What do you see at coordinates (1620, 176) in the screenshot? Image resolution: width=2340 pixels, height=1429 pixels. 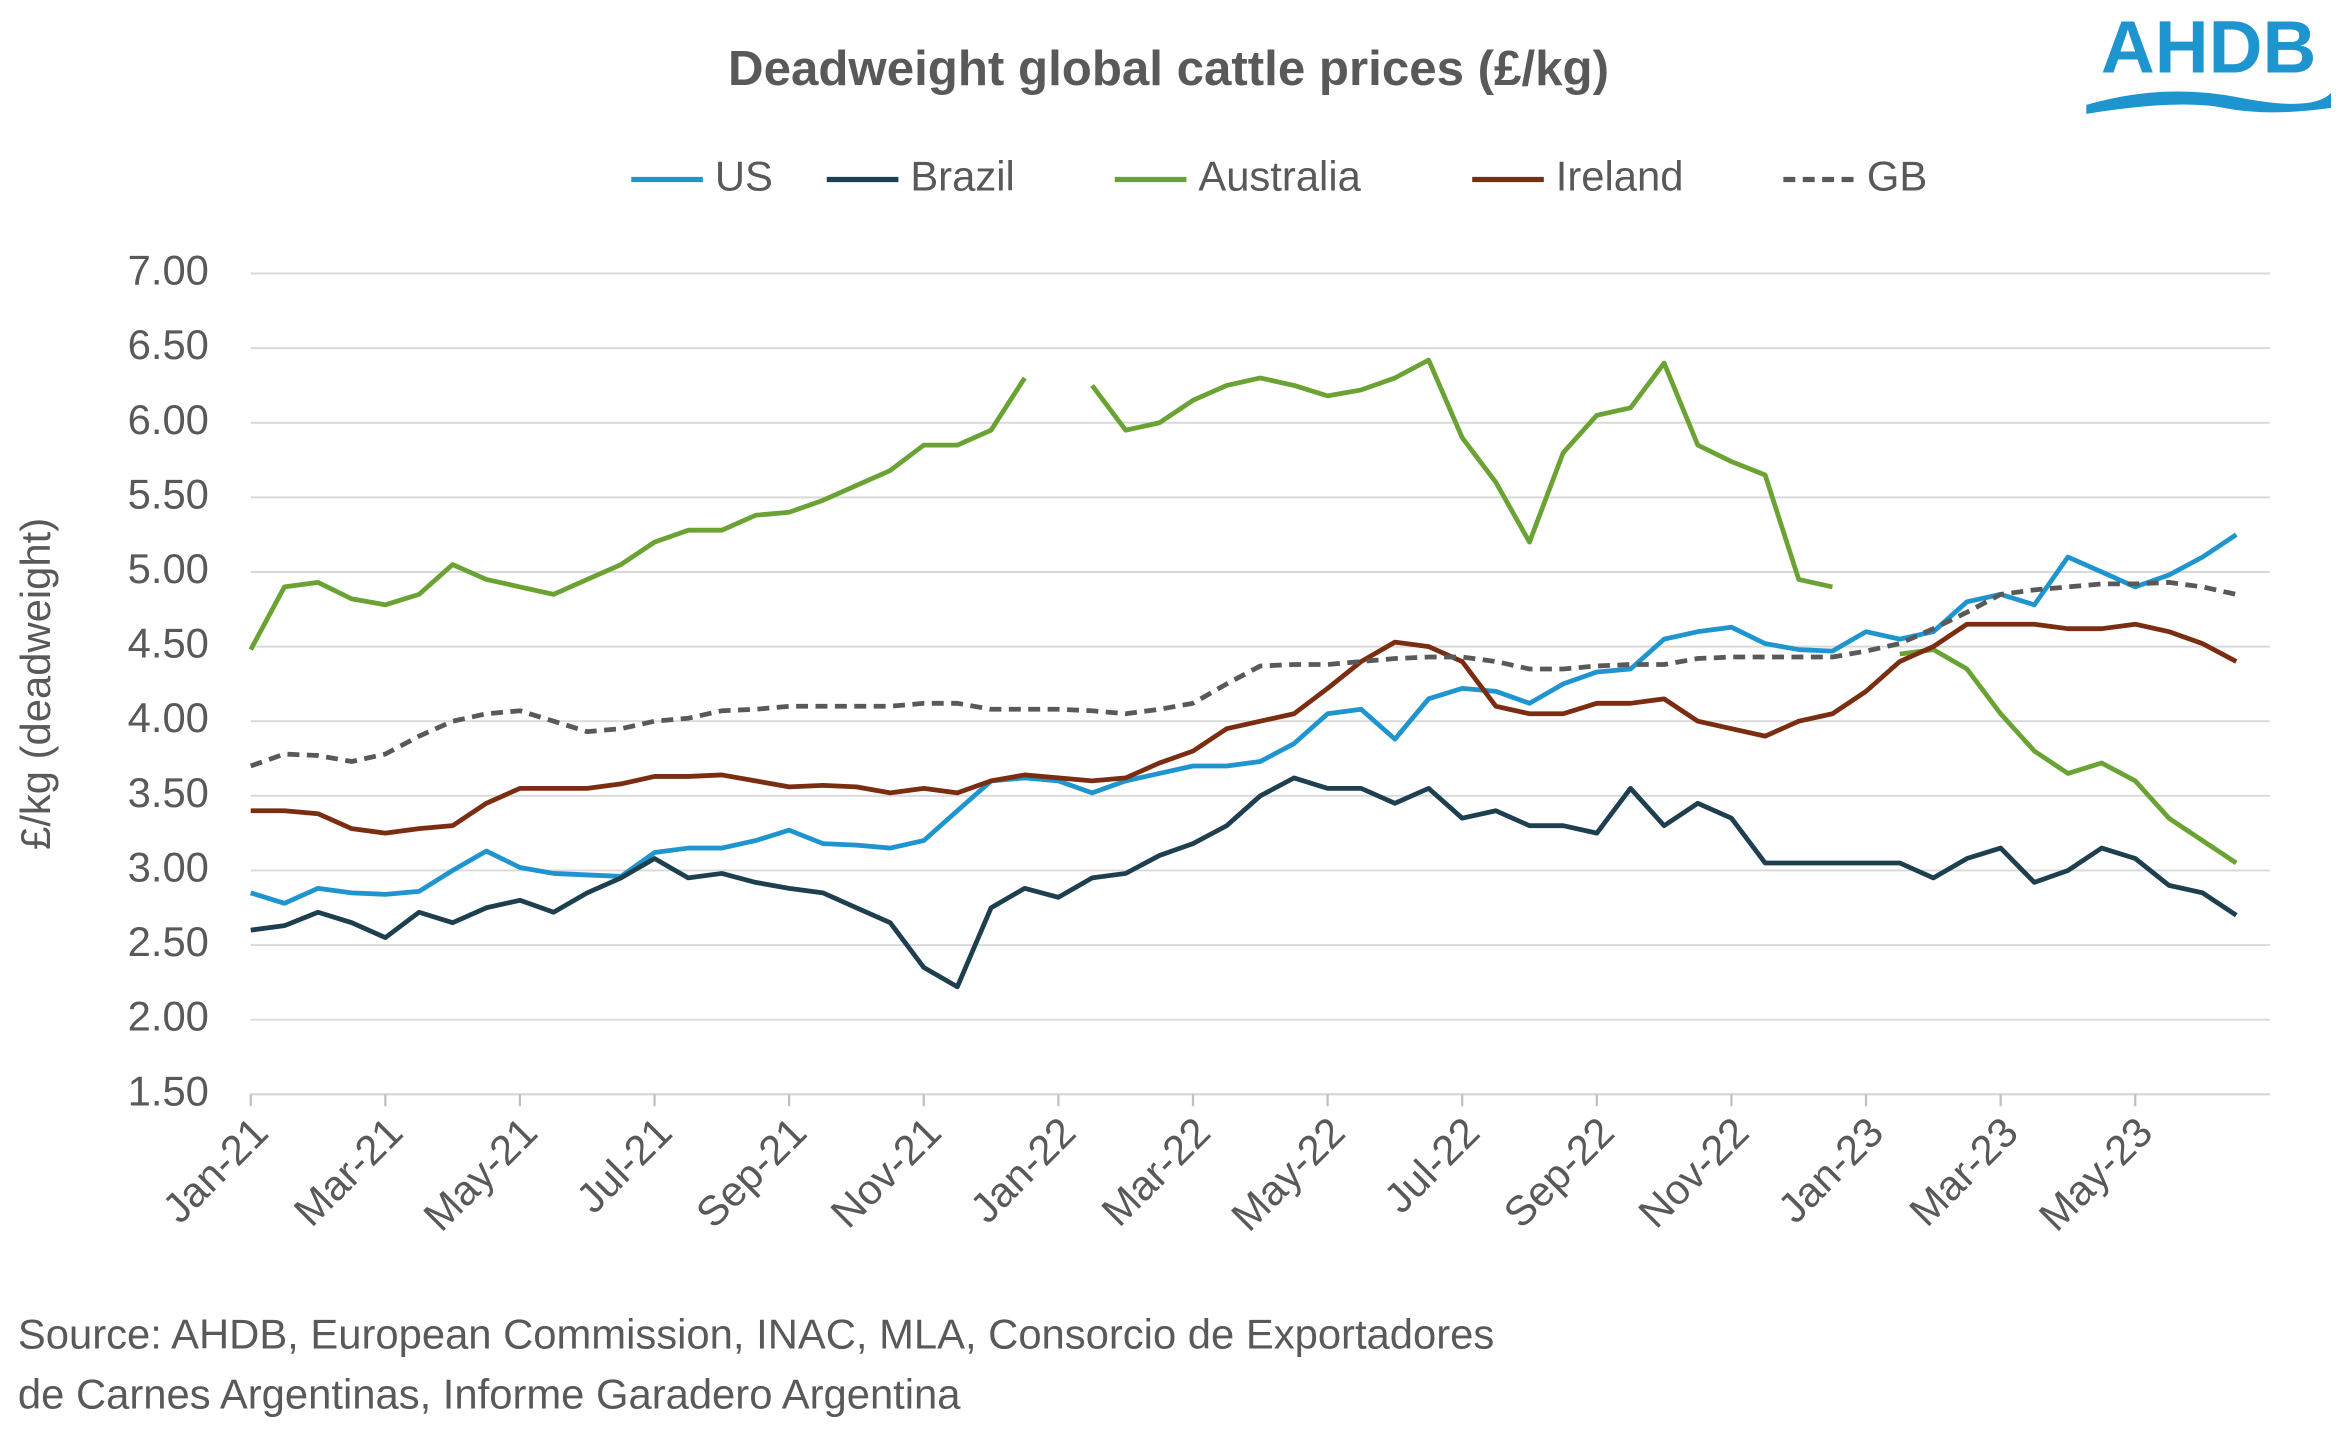 I see `legend-label: Ireland` at bounding box center [1620, 176].